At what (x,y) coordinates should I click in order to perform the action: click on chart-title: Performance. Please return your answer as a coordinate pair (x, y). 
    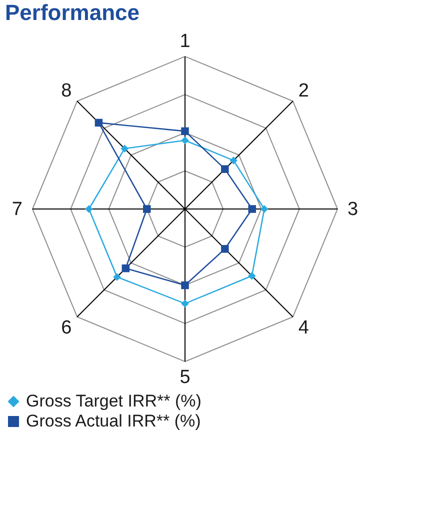
    Looking at the image, I should click on (72, 12).